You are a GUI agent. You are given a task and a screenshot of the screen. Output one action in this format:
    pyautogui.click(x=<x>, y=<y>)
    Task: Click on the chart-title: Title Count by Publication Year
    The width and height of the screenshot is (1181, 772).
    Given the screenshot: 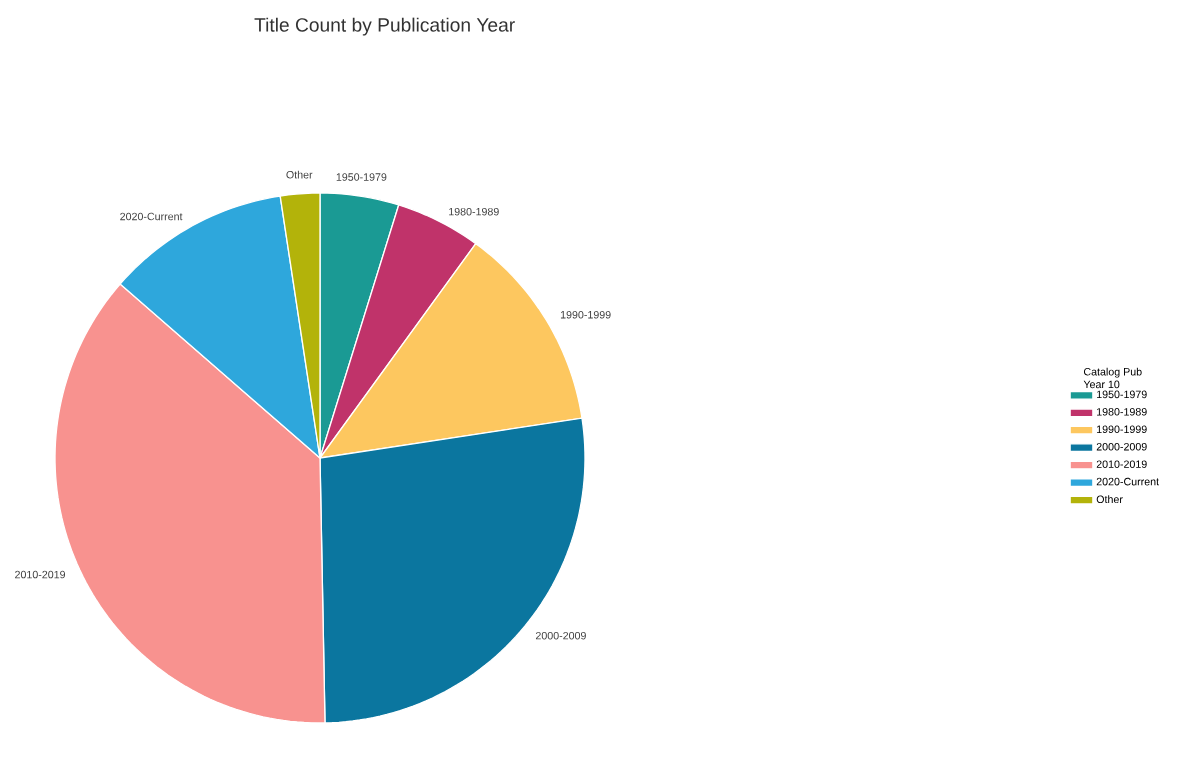 What is the action you would take?
    pyautogui.click(x=384, y=26)
    